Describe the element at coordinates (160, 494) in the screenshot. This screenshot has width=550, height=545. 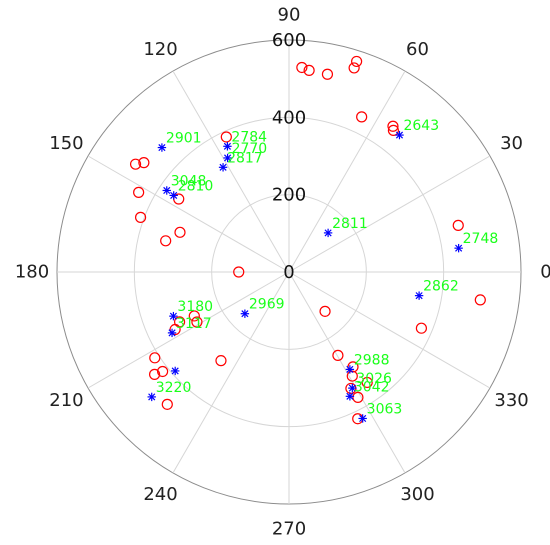
I see `angle-tick-label: 240` at that location.